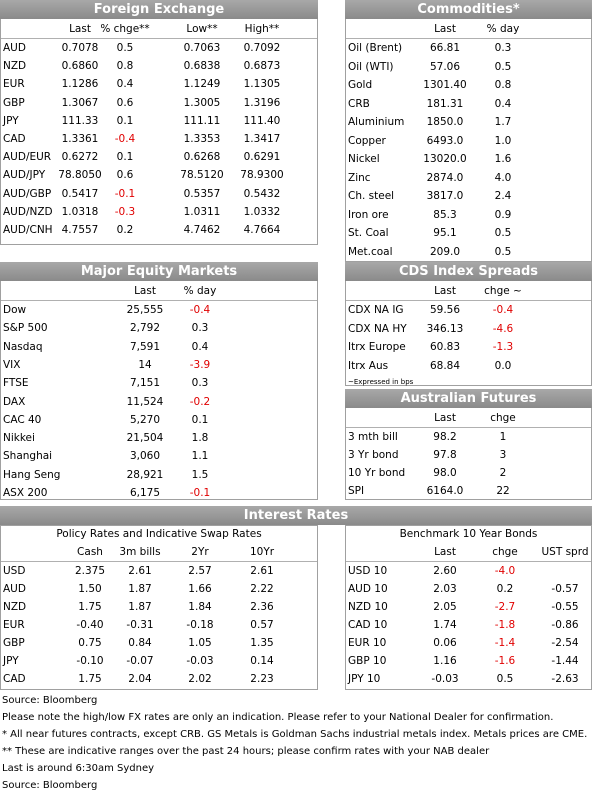  Describe the element at coordinates (262, 193) in the screenshot. I see `table-cell: 0.5432` at that location.